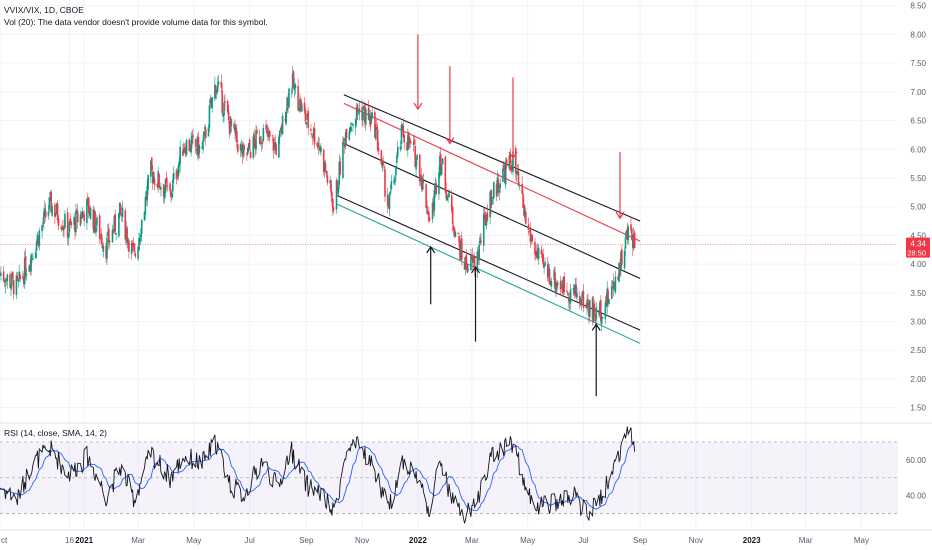 The width and height of the screenshot is (932, 550). What do you see at coordinates (918, 235) in the screenshot?
I see `price-tick-label: 4.50` at bounding box center [918, 235].